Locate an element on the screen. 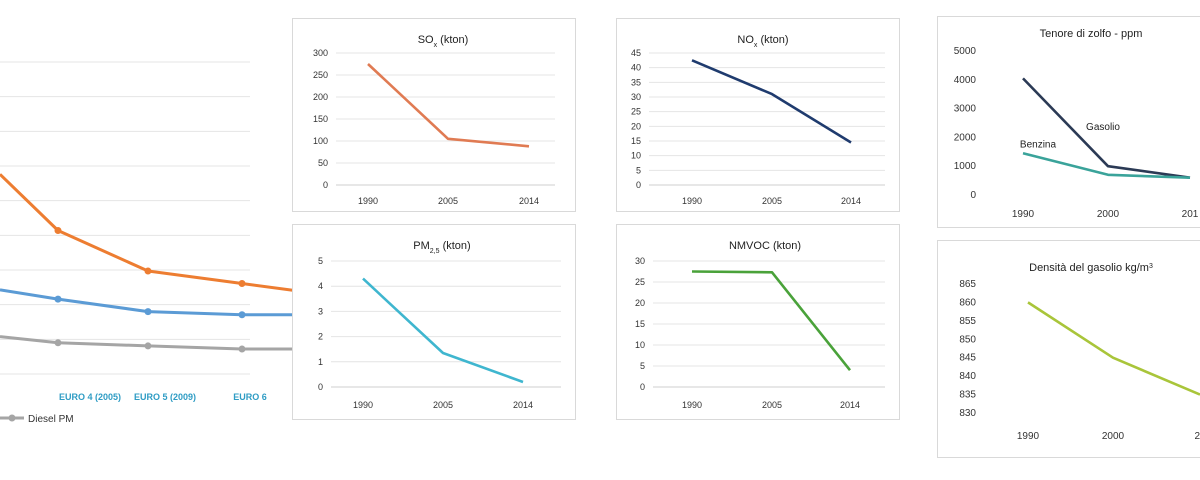 Image resolution: width=1200 pixels, height=480 pixels. y-tick-label: 845 is located at coordinates (967, 358).